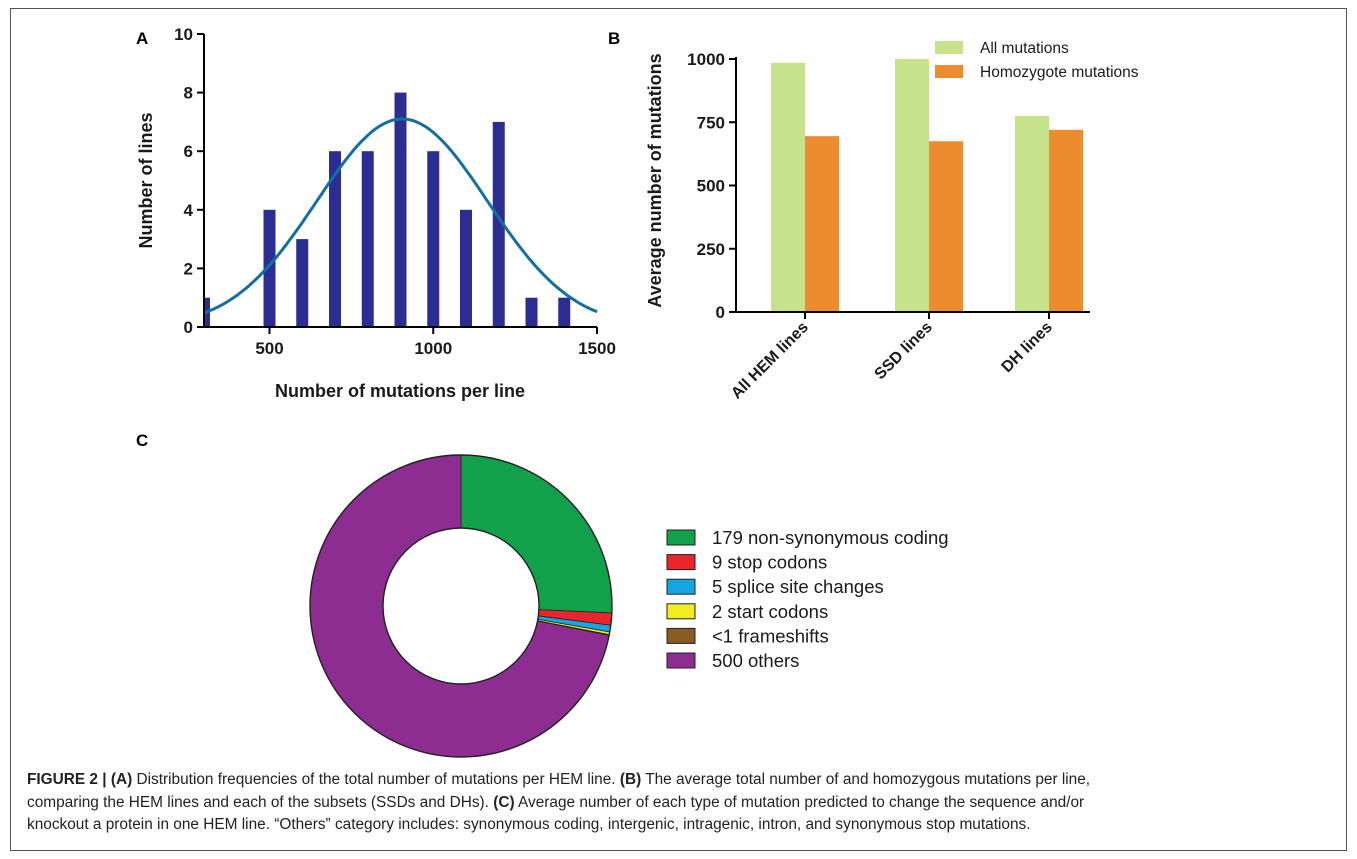 Image resolution: width=1357 pixels, height=859 pixels. Describe the element at coordinates (189, 210) in the screenshot. I see `y-tick-label: 4` at that location.